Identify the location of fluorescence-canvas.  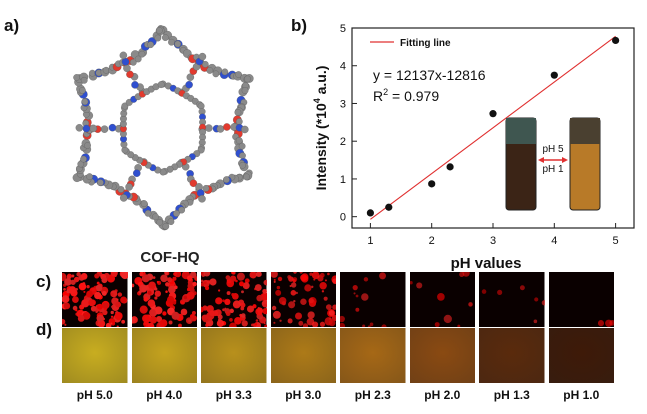
(234, 299).